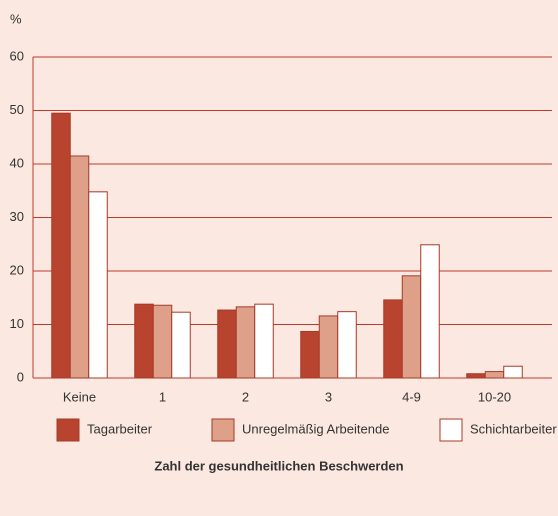  I want to click on x-tick-label: 4-9, so click(411, 396).